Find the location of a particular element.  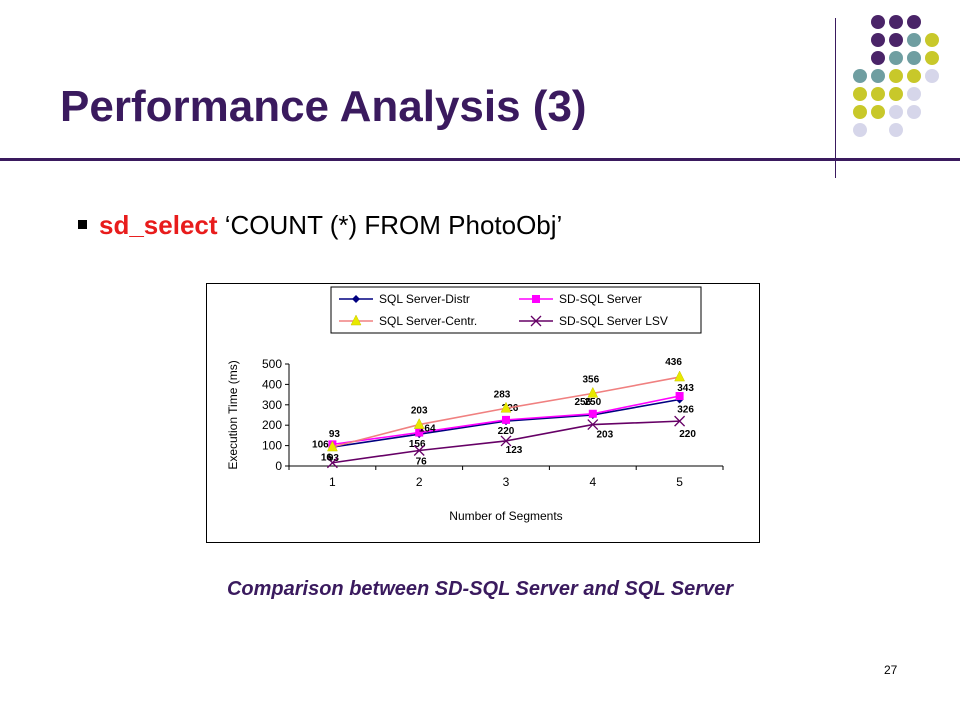

y-axis-label: Execution Time (ms) is located at coordinates (233, 414).